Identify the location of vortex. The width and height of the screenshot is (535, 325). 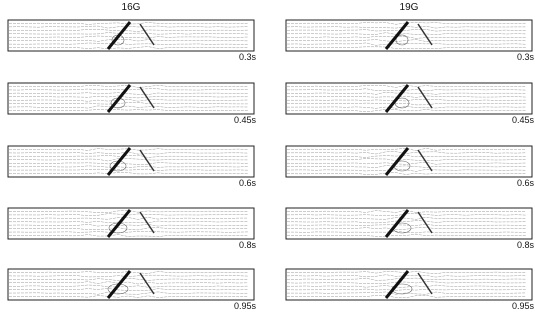
(402, 40).